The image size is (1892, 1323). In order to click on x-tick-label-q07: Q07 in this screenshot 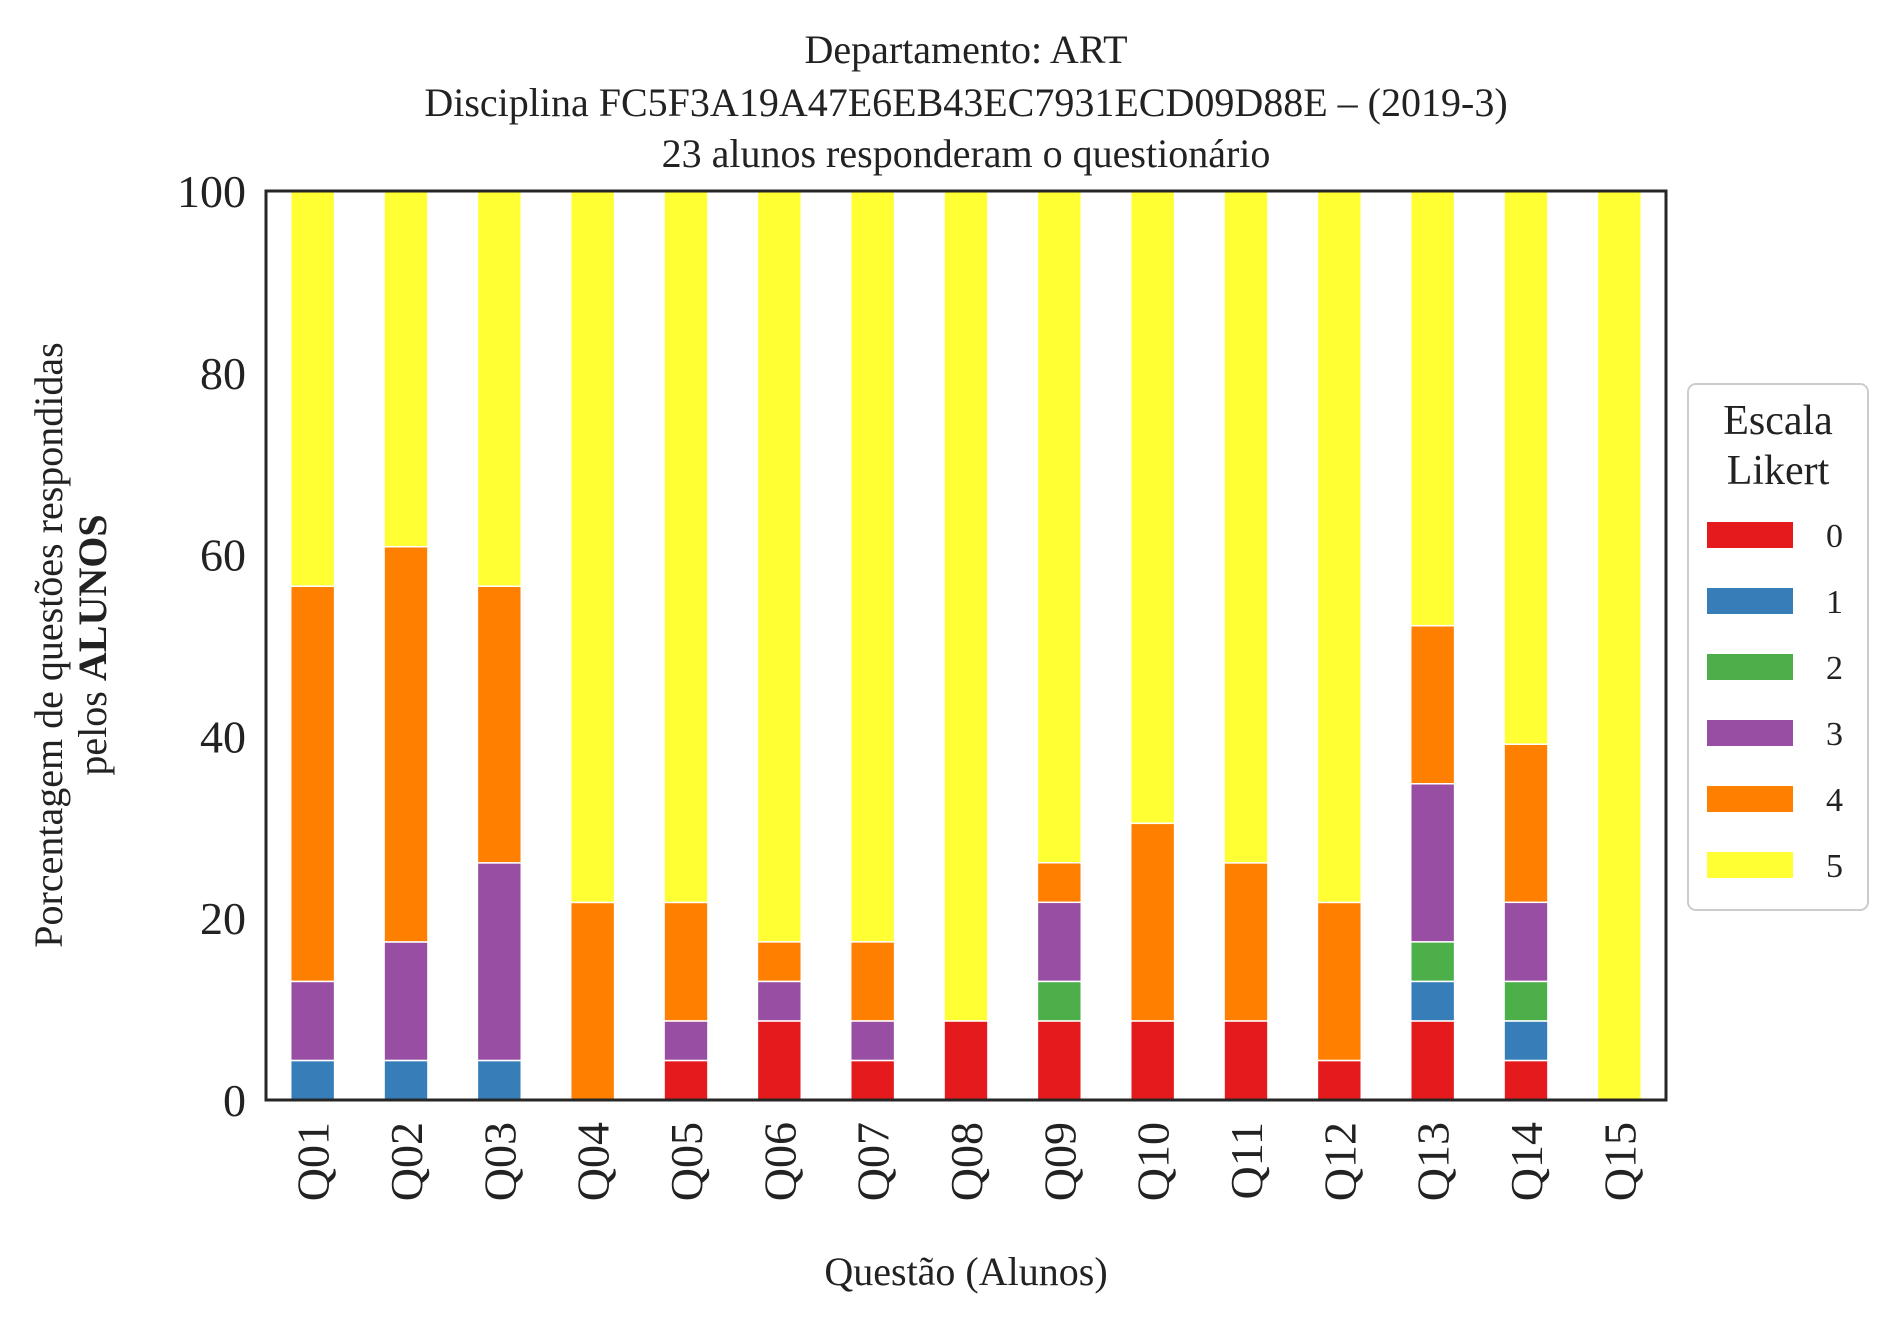, I will do `click(873, 1161)`.